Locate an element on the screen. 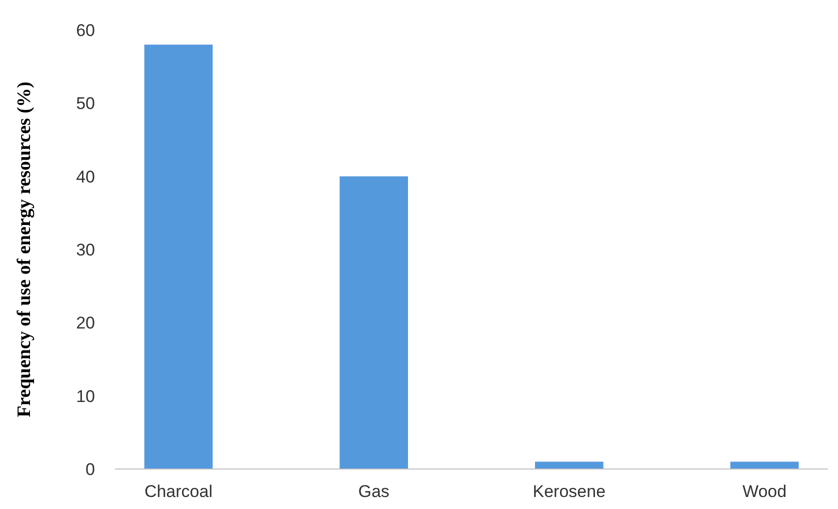  y-axis-title: Frequency of use of energy resources (%) is located at coordinates (24, 250).